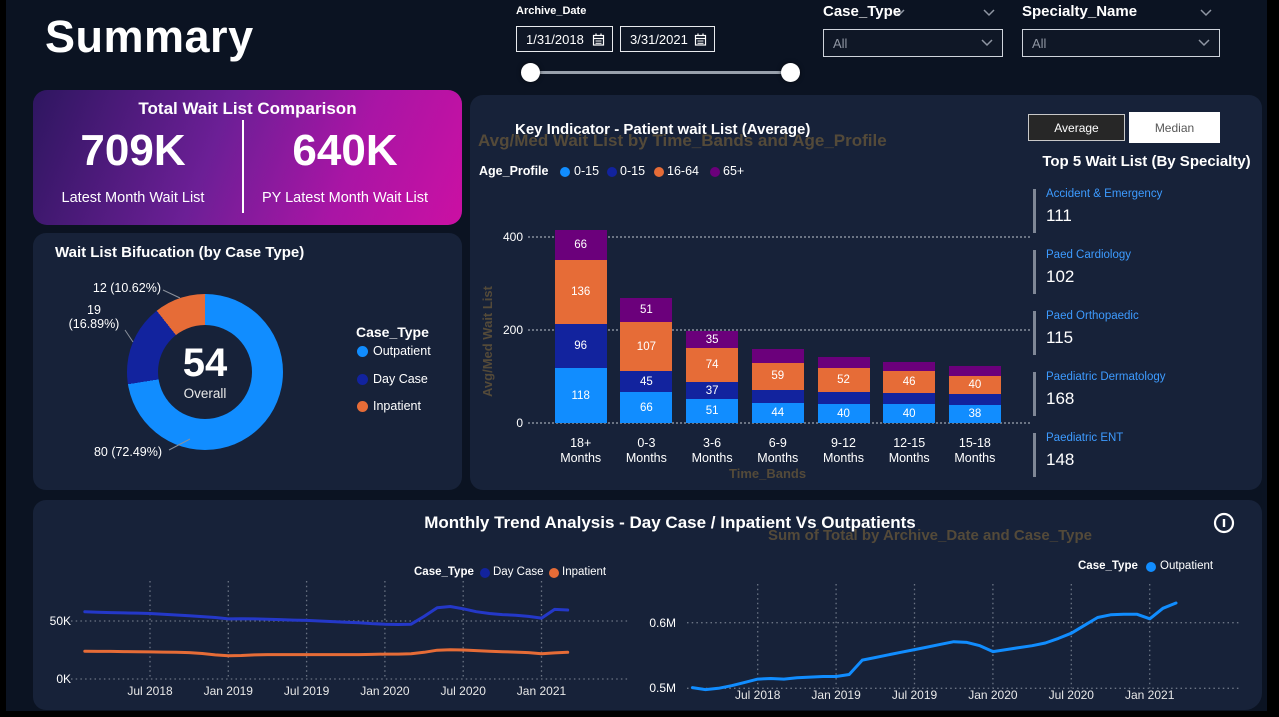  I want to click on average-toggle-button: Average, so click(1076, 127).